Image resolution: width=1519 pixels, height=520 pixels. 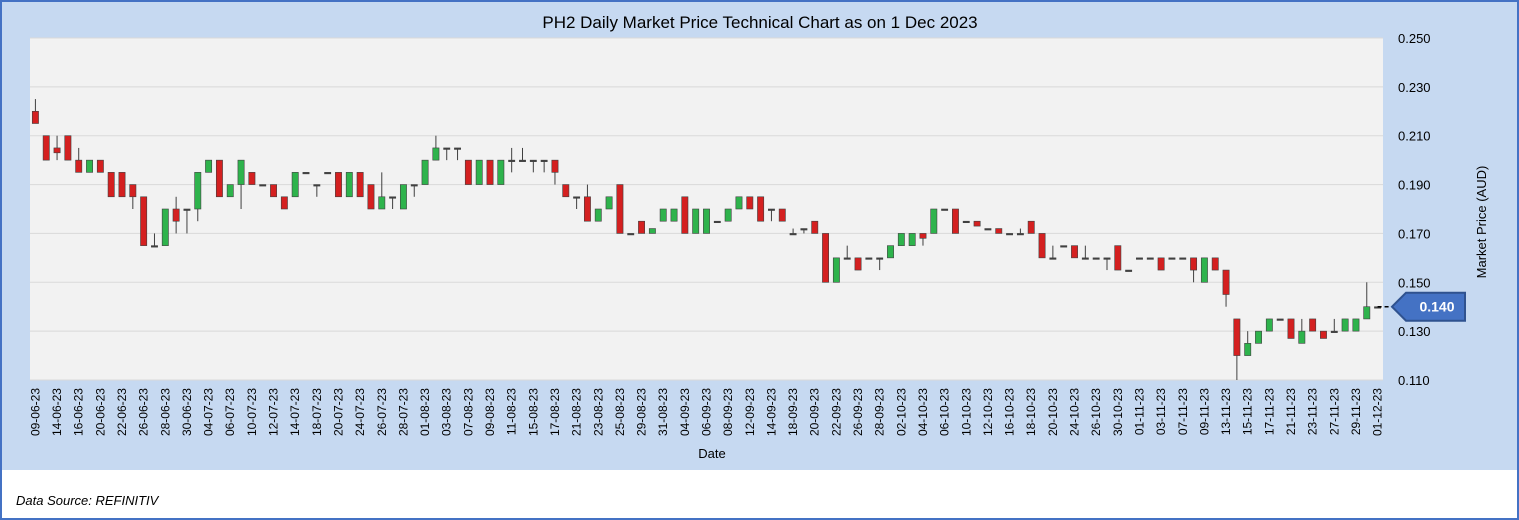 What do you see at coordinates (317, 412) in the screenshot?
I see `x-tick-label: 18-07-23` at bounding box center [317, 412].